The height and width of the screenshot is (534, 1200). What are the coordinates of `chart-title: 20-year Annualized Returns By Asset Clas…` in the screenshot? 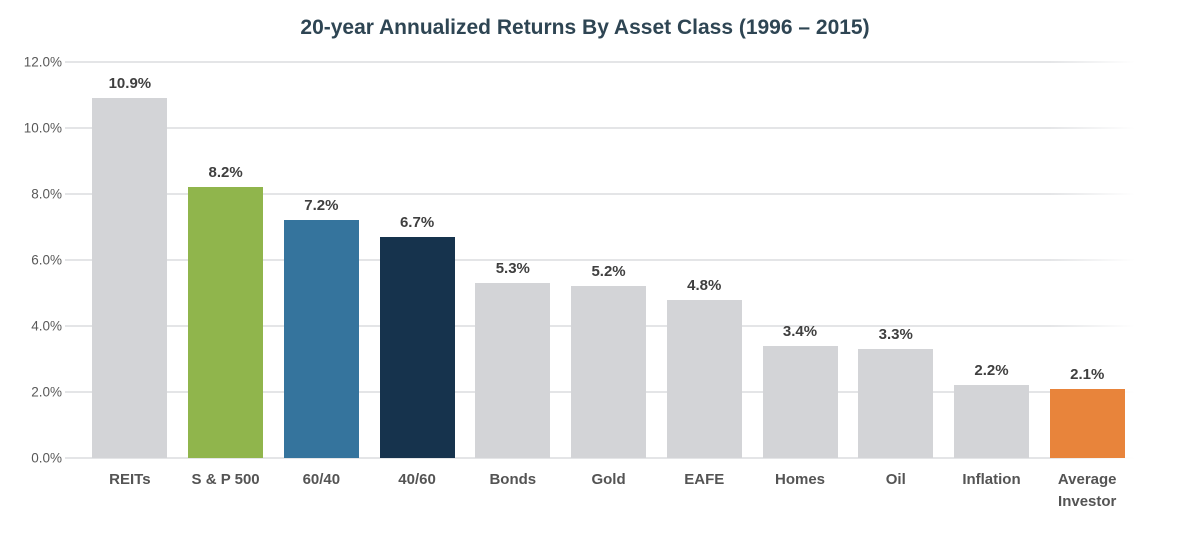 It's located at (585, 27).